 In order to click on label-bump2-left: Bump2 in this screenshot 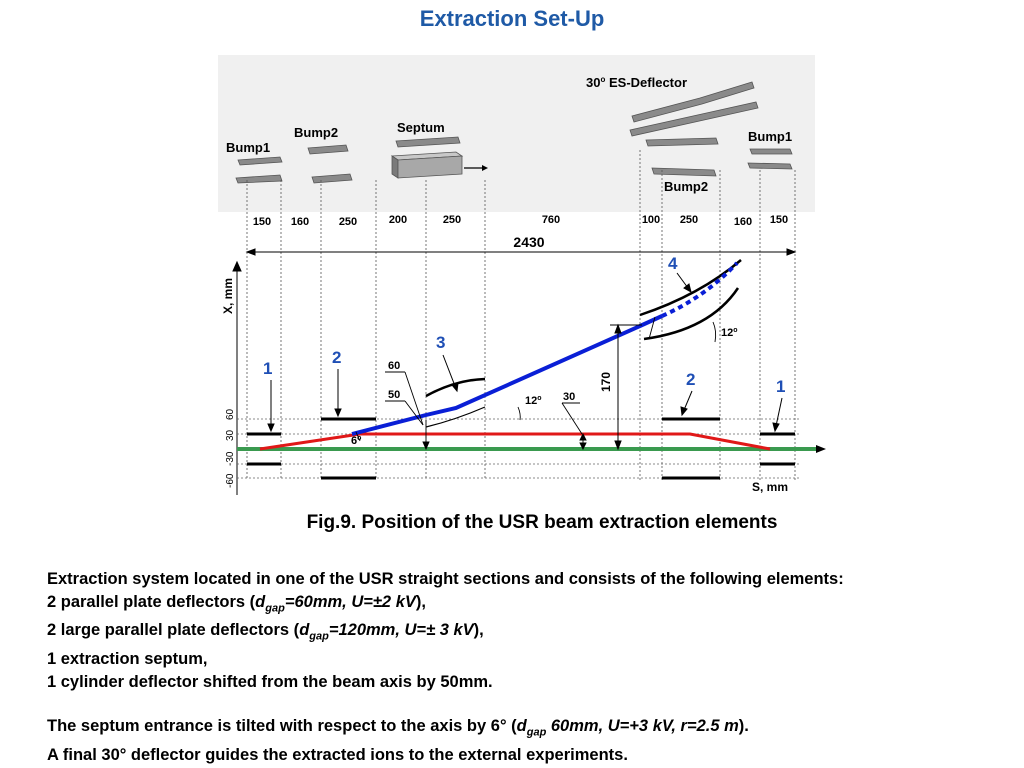, I will do `click(316, 132)`.